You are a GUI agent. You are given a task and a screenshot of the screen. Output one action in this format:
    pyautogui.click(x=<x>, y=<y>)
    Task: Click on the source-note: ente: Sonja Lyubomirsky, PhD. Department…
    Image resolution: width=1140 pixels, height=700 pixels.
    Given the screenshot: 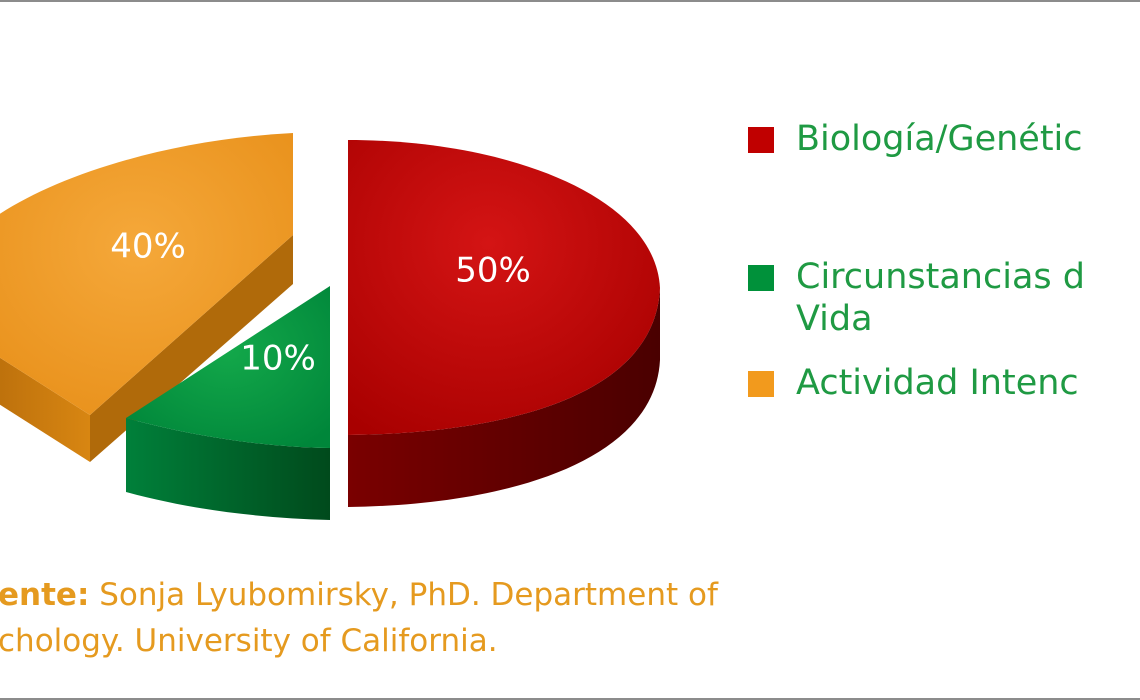 What is the action you would take?
    pyautogui.click(x=379, y=618)
    